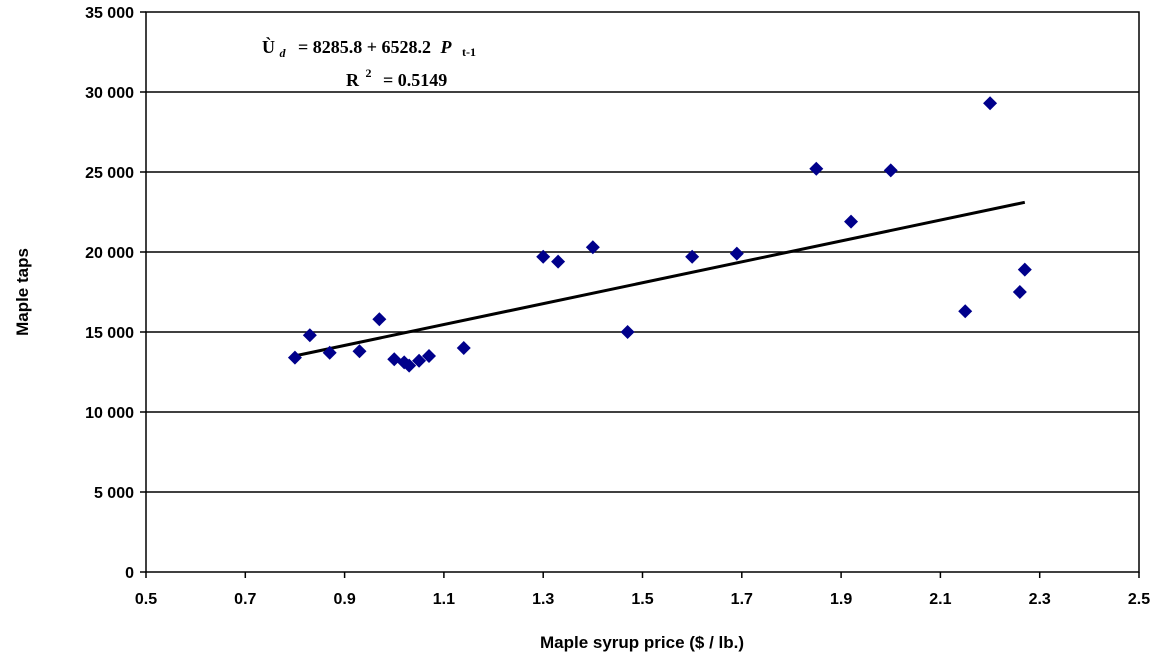  I want to click on x-axis-ticks: 0.5 0.7 0.9 1.1 1.3 1.5 1.7 1.9 2.1 2.3 2.5, so click(642, 590).